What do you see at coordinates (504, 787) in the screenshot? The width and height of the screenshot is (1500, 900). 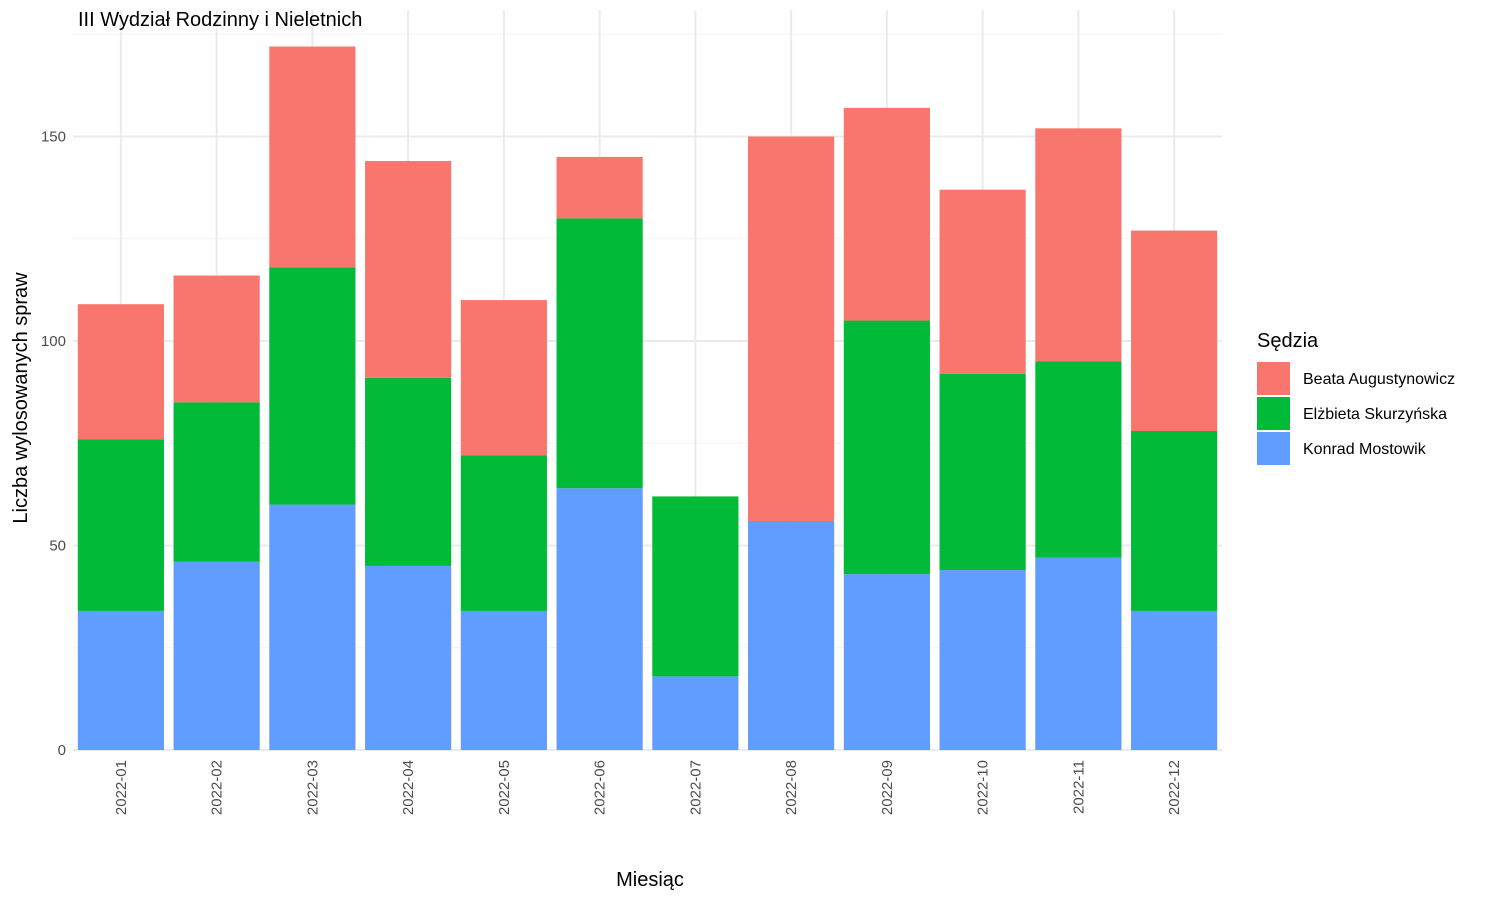 I see `x-tick-label: 2022-05` at bounding box center [504, 787].